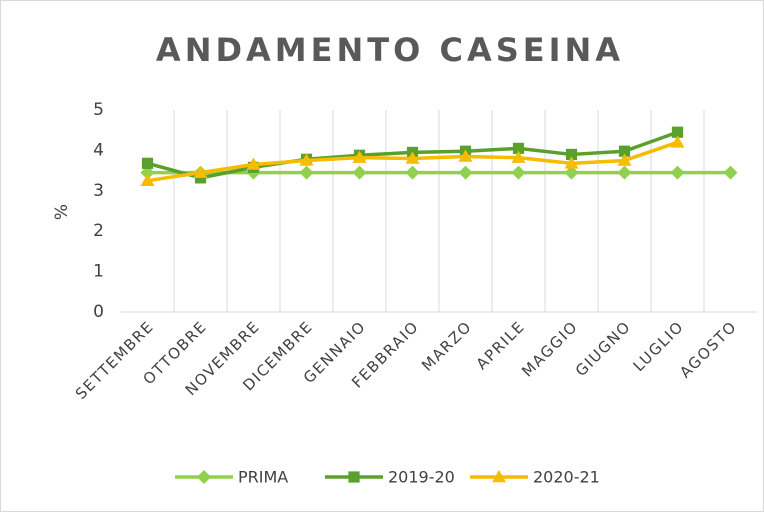 The height and width of the screenshot is (512, 764). I want to click on y-axis-label: %, so click(62, 212).